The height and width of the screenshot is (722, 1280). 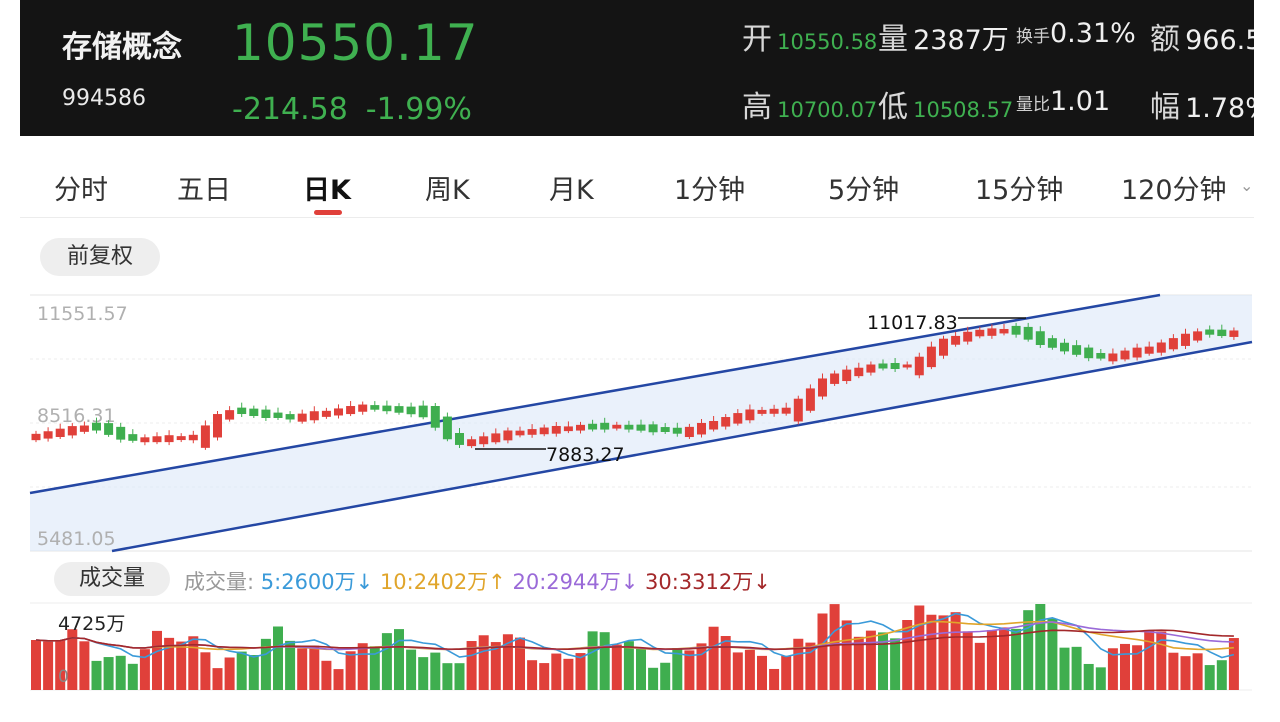 What do you see at coordinates (327, 190) in the screenshot?
I see `tab-daily-k: 日K` at bounding box center [327, 190].